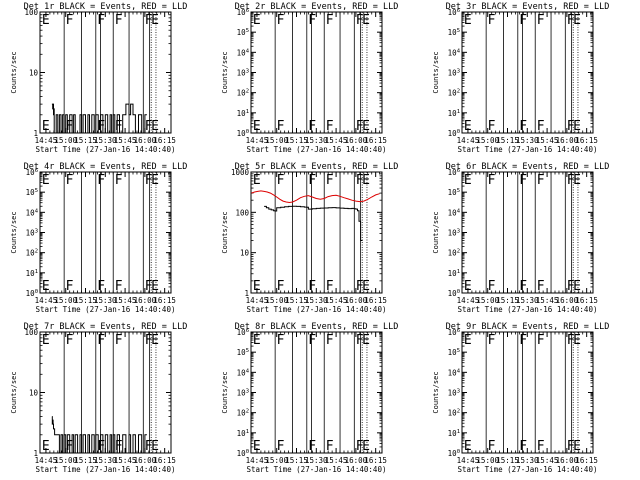  I want to click on events-series-line, so click(99, 435).